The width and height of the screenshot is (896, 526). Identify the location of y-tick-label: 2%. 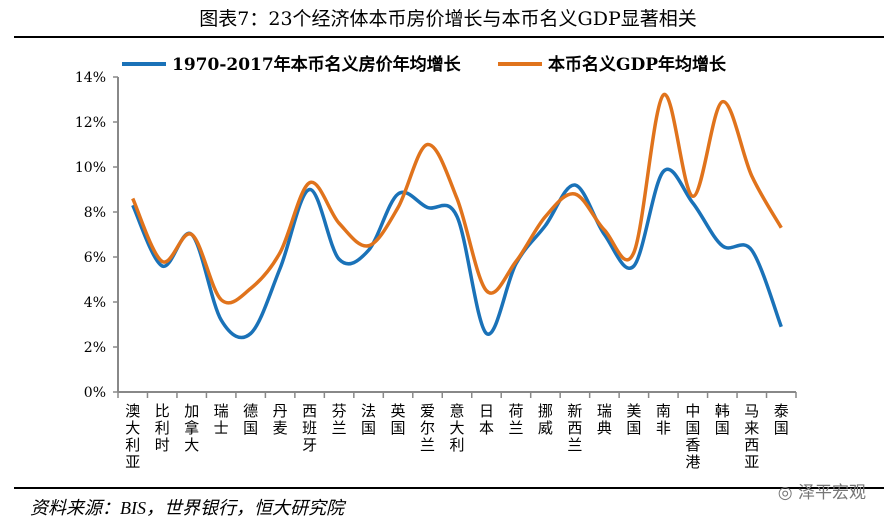
(95, 348).